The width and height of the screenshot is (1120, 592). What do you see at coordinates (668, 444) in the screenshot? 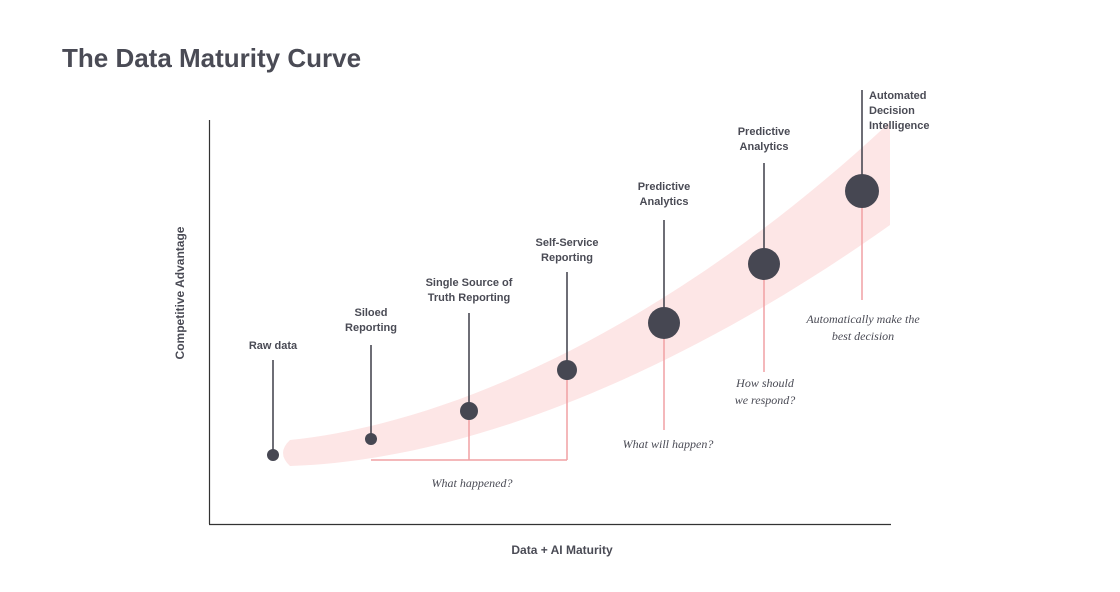
I see `annotation: What will happen?` at bounding box center [668, 444].